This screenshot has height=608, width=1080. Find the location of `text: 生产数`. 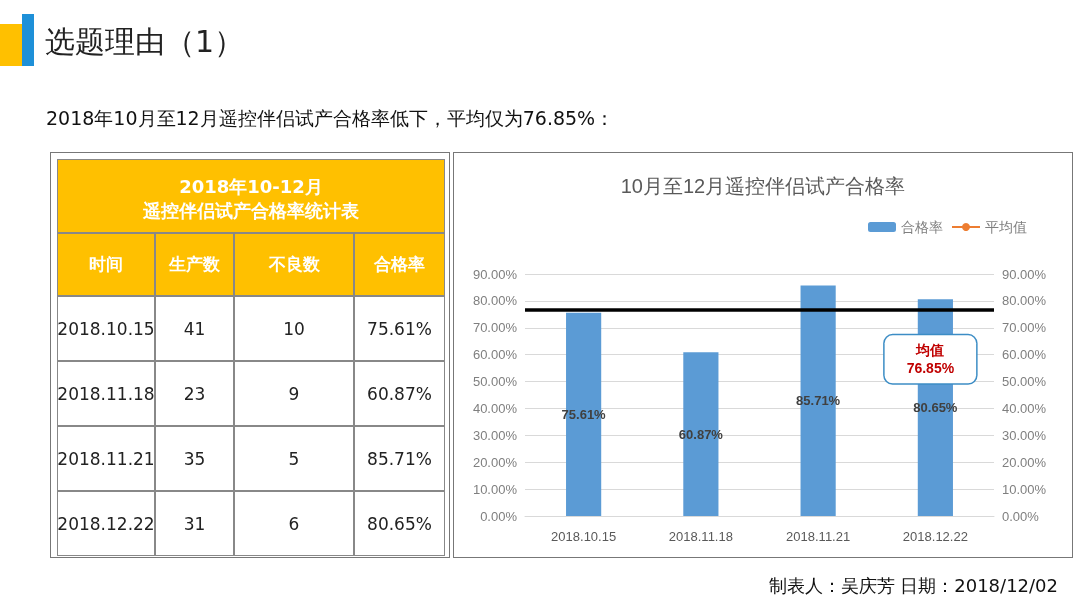

text: 生产数 is located at coordinates (194, 264).